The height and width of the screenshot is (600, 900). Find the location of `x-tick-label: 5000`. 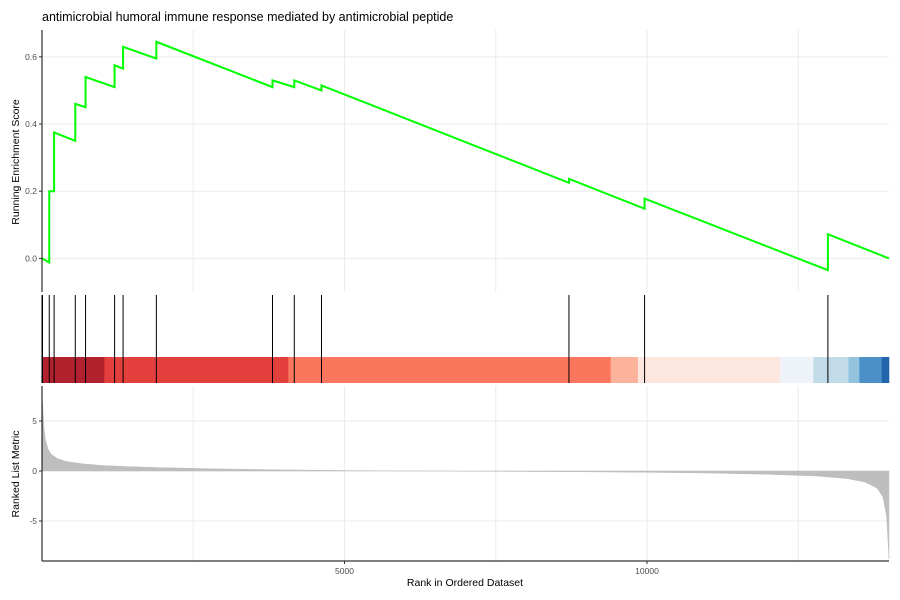

x-tick-label: 5000 is located at coordinates (344, 571).